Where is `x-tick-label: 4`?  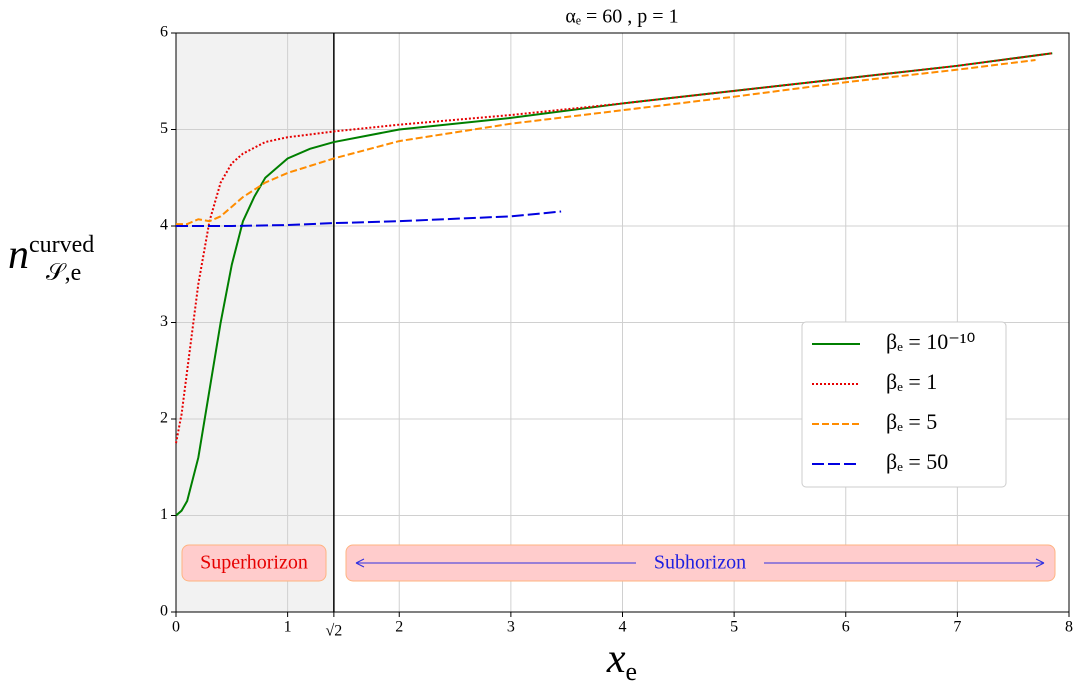
x-tick-label: 4 is located at coordinates (623, 627).